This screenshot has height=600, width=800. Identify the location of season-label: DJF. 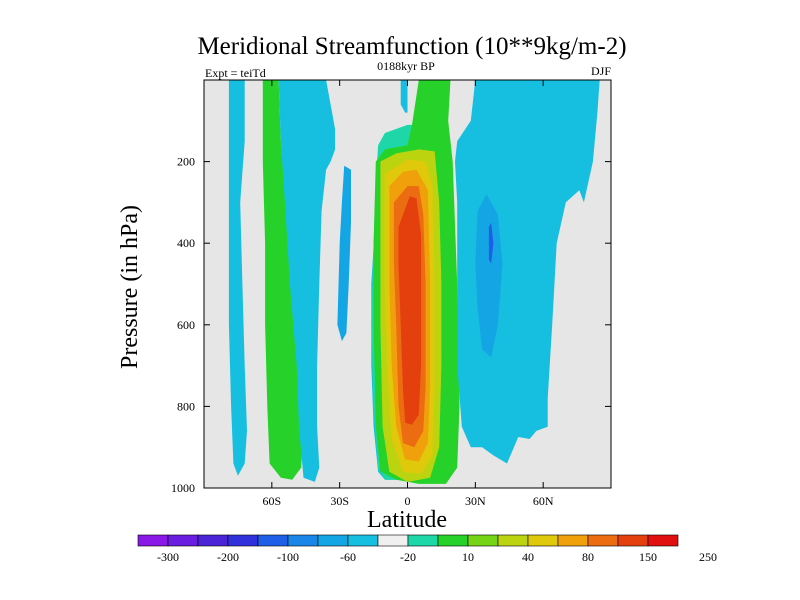
(601, 71).